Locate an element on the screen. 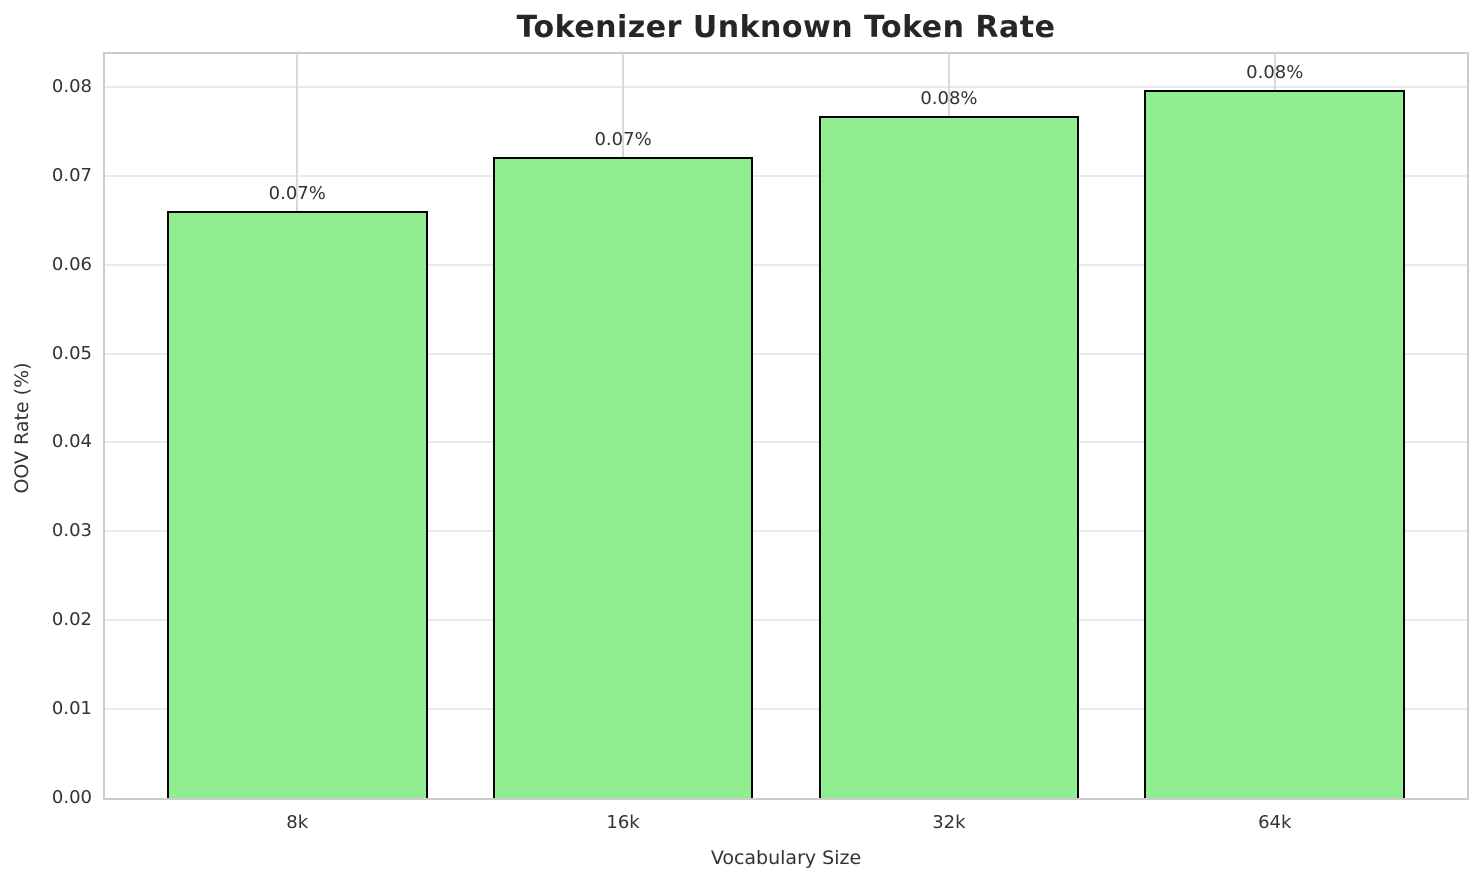 This screenshot has height=885, width=1484. y-tick-label: 0.01 is located at coordinates (71, 709).